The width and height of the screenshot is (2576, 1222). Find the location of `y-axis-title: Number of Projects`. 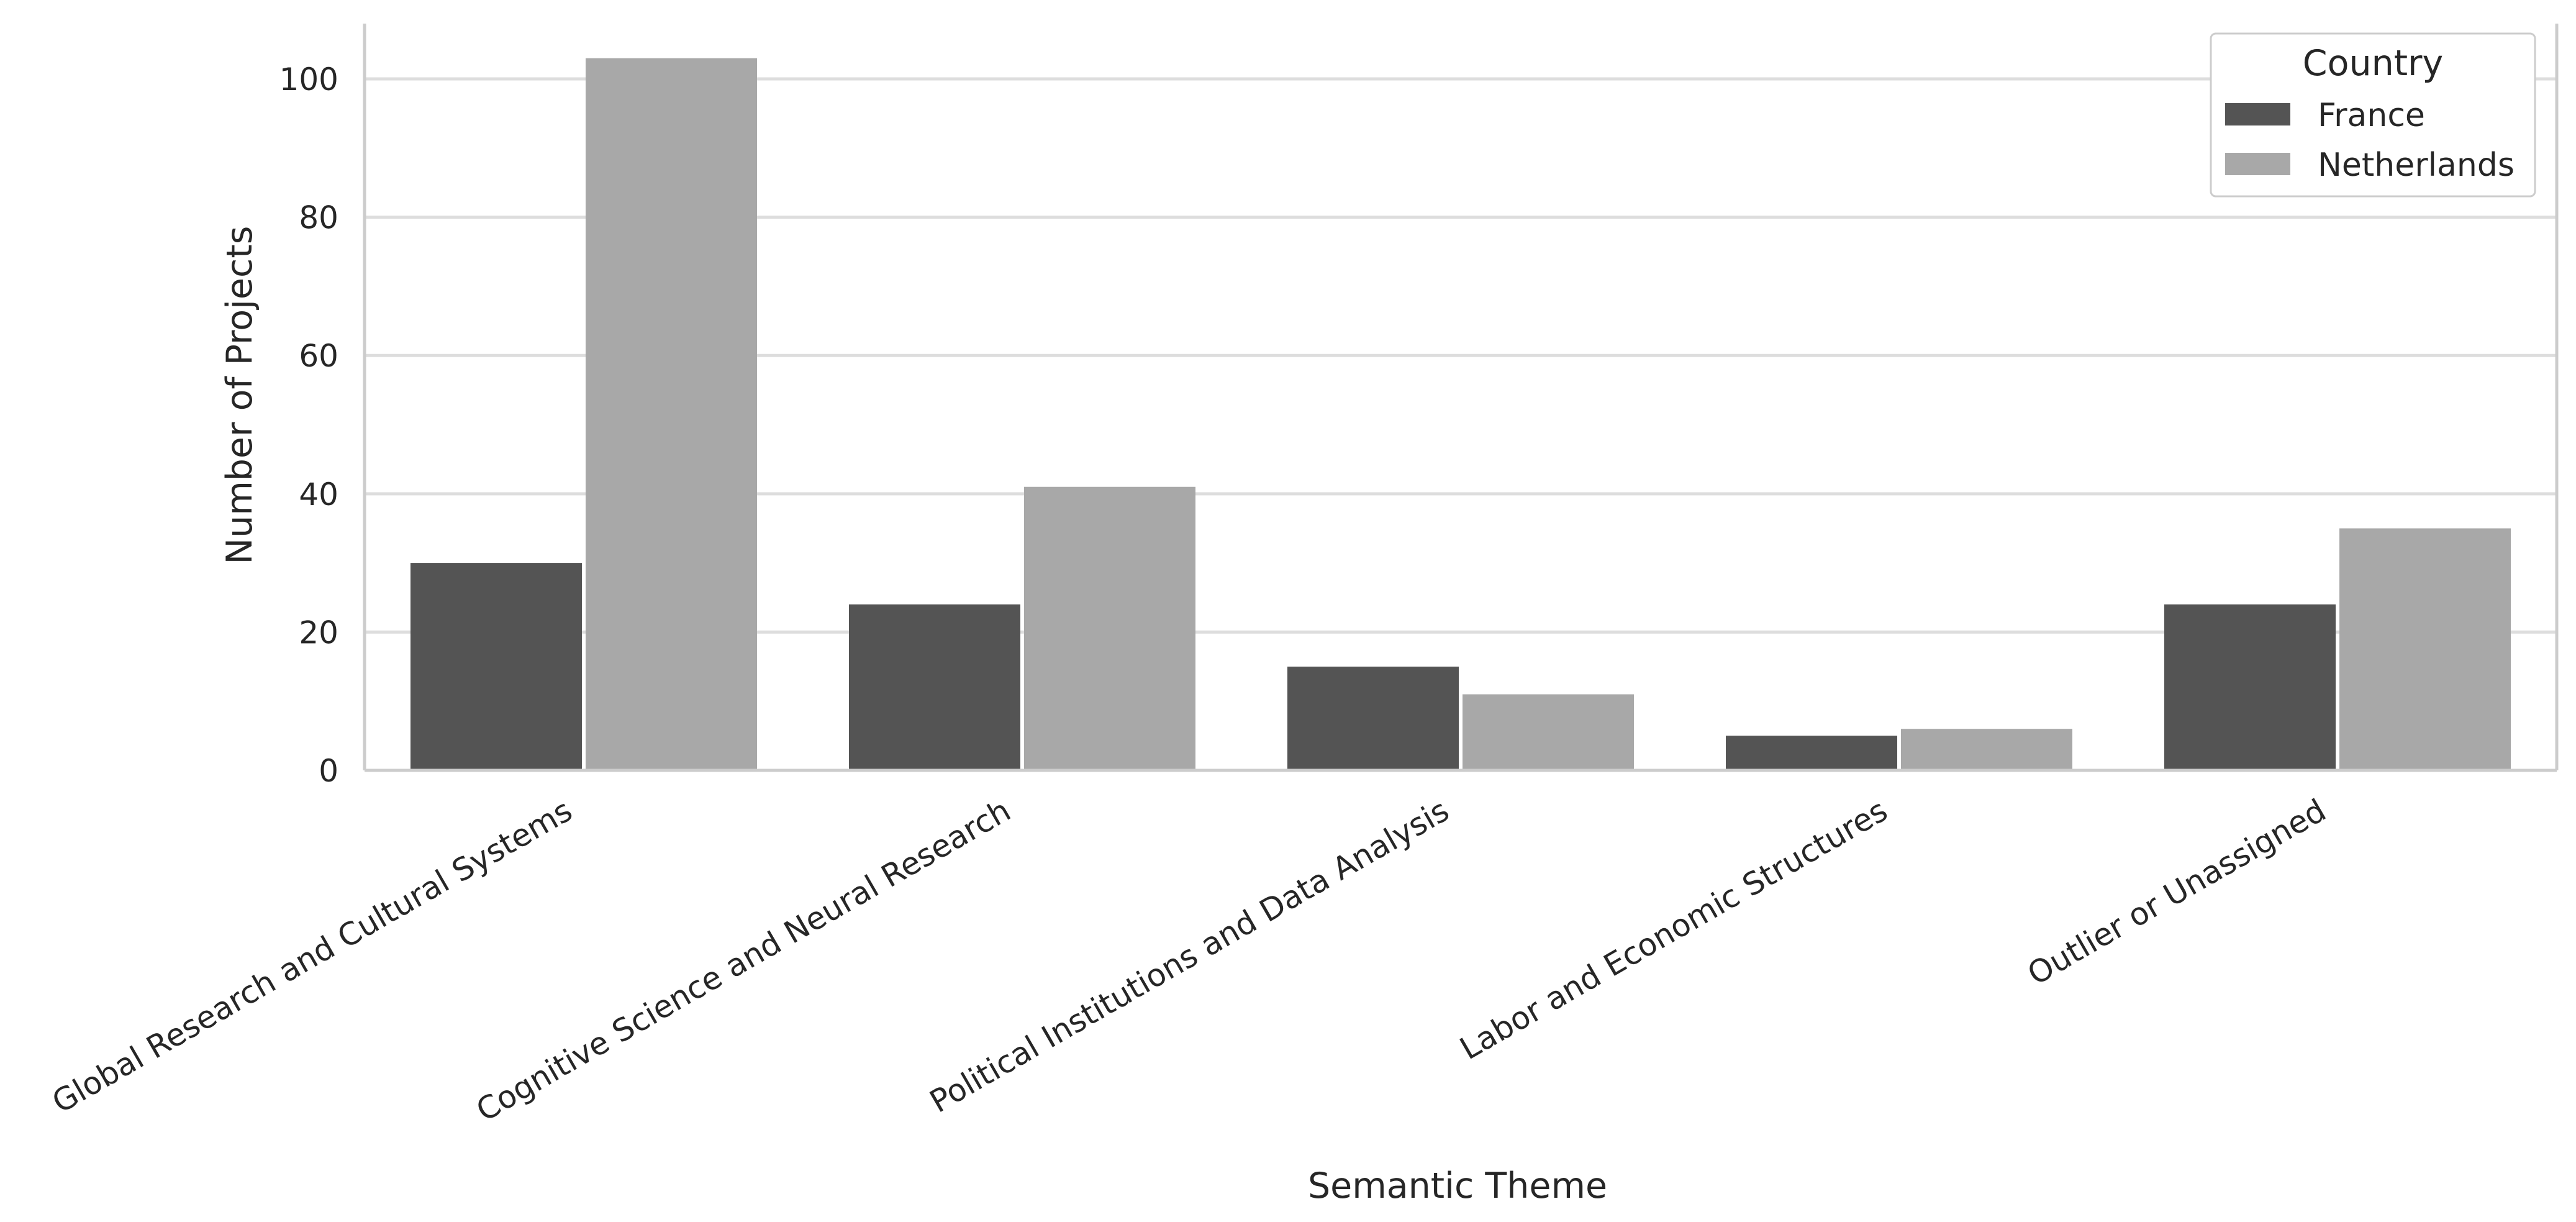

y-axis-title: Number of Projects is located at coordinates (239, 395).